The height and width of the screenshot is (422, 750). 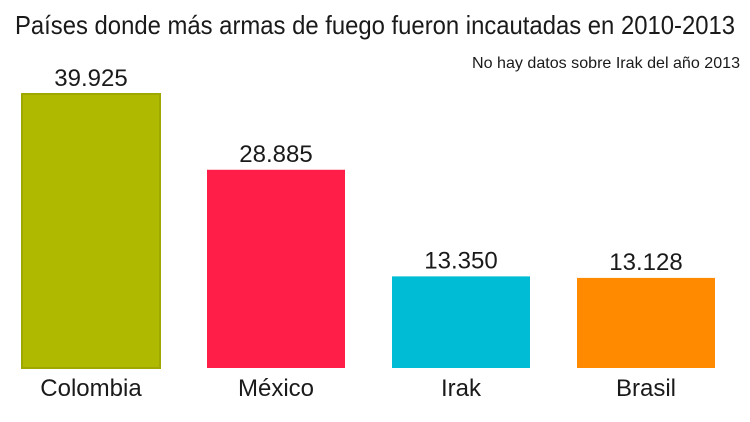 I want to click on value-label-colombia: 39.925, so click(x=90, y=78).